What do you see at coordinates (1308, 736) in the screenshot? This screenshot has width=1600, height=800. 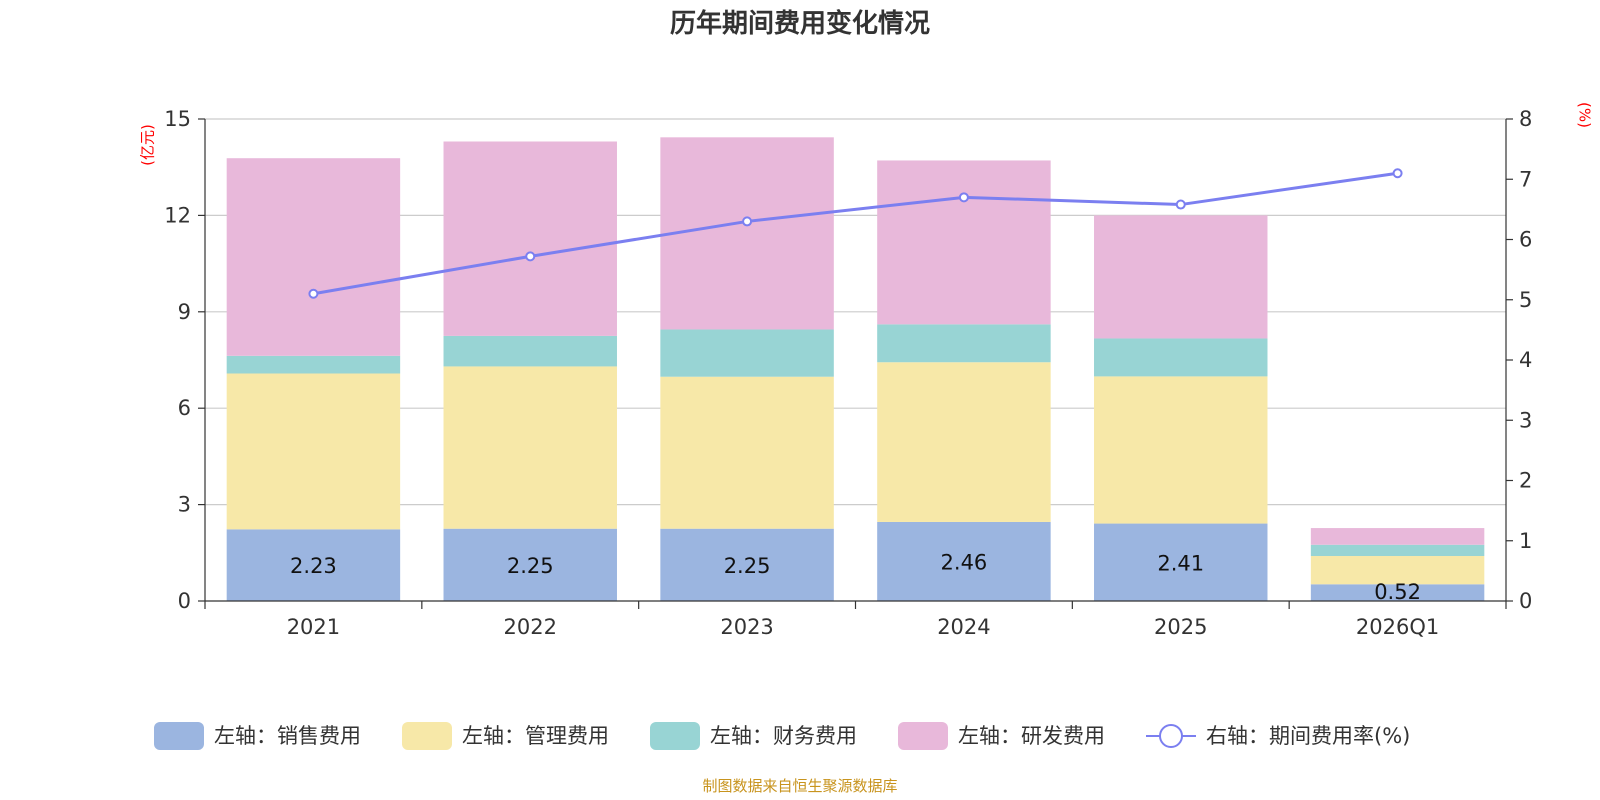 I see `legend-label-4: 右轴：期间费用率(%)` at bounding box center [1308, 736].